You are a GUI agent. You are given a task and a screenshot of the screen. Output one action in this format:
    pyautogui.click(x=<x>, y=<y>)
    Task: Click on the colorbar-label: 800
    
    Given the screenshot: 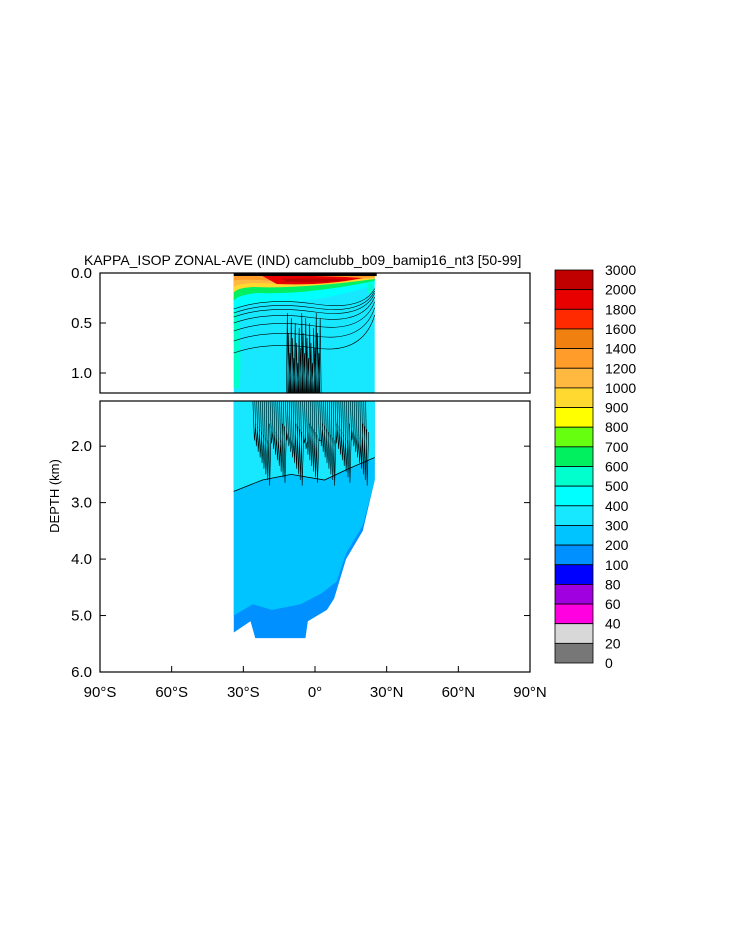 What is the action you would take?
    pyautogui.click(x=617, y=427)
    